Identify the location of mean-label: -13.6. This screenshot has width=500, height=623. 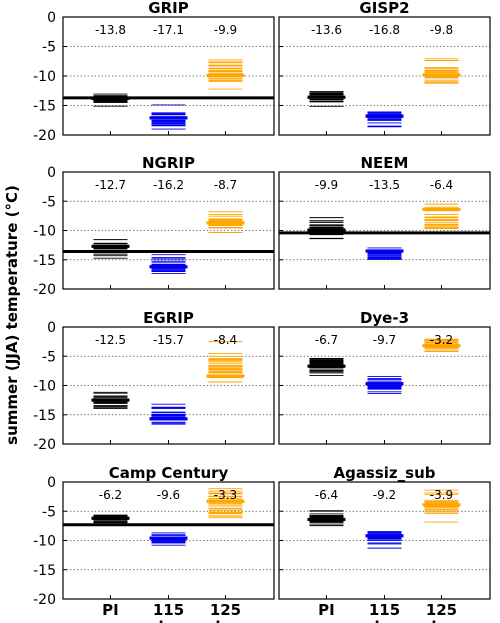
(326, 30).